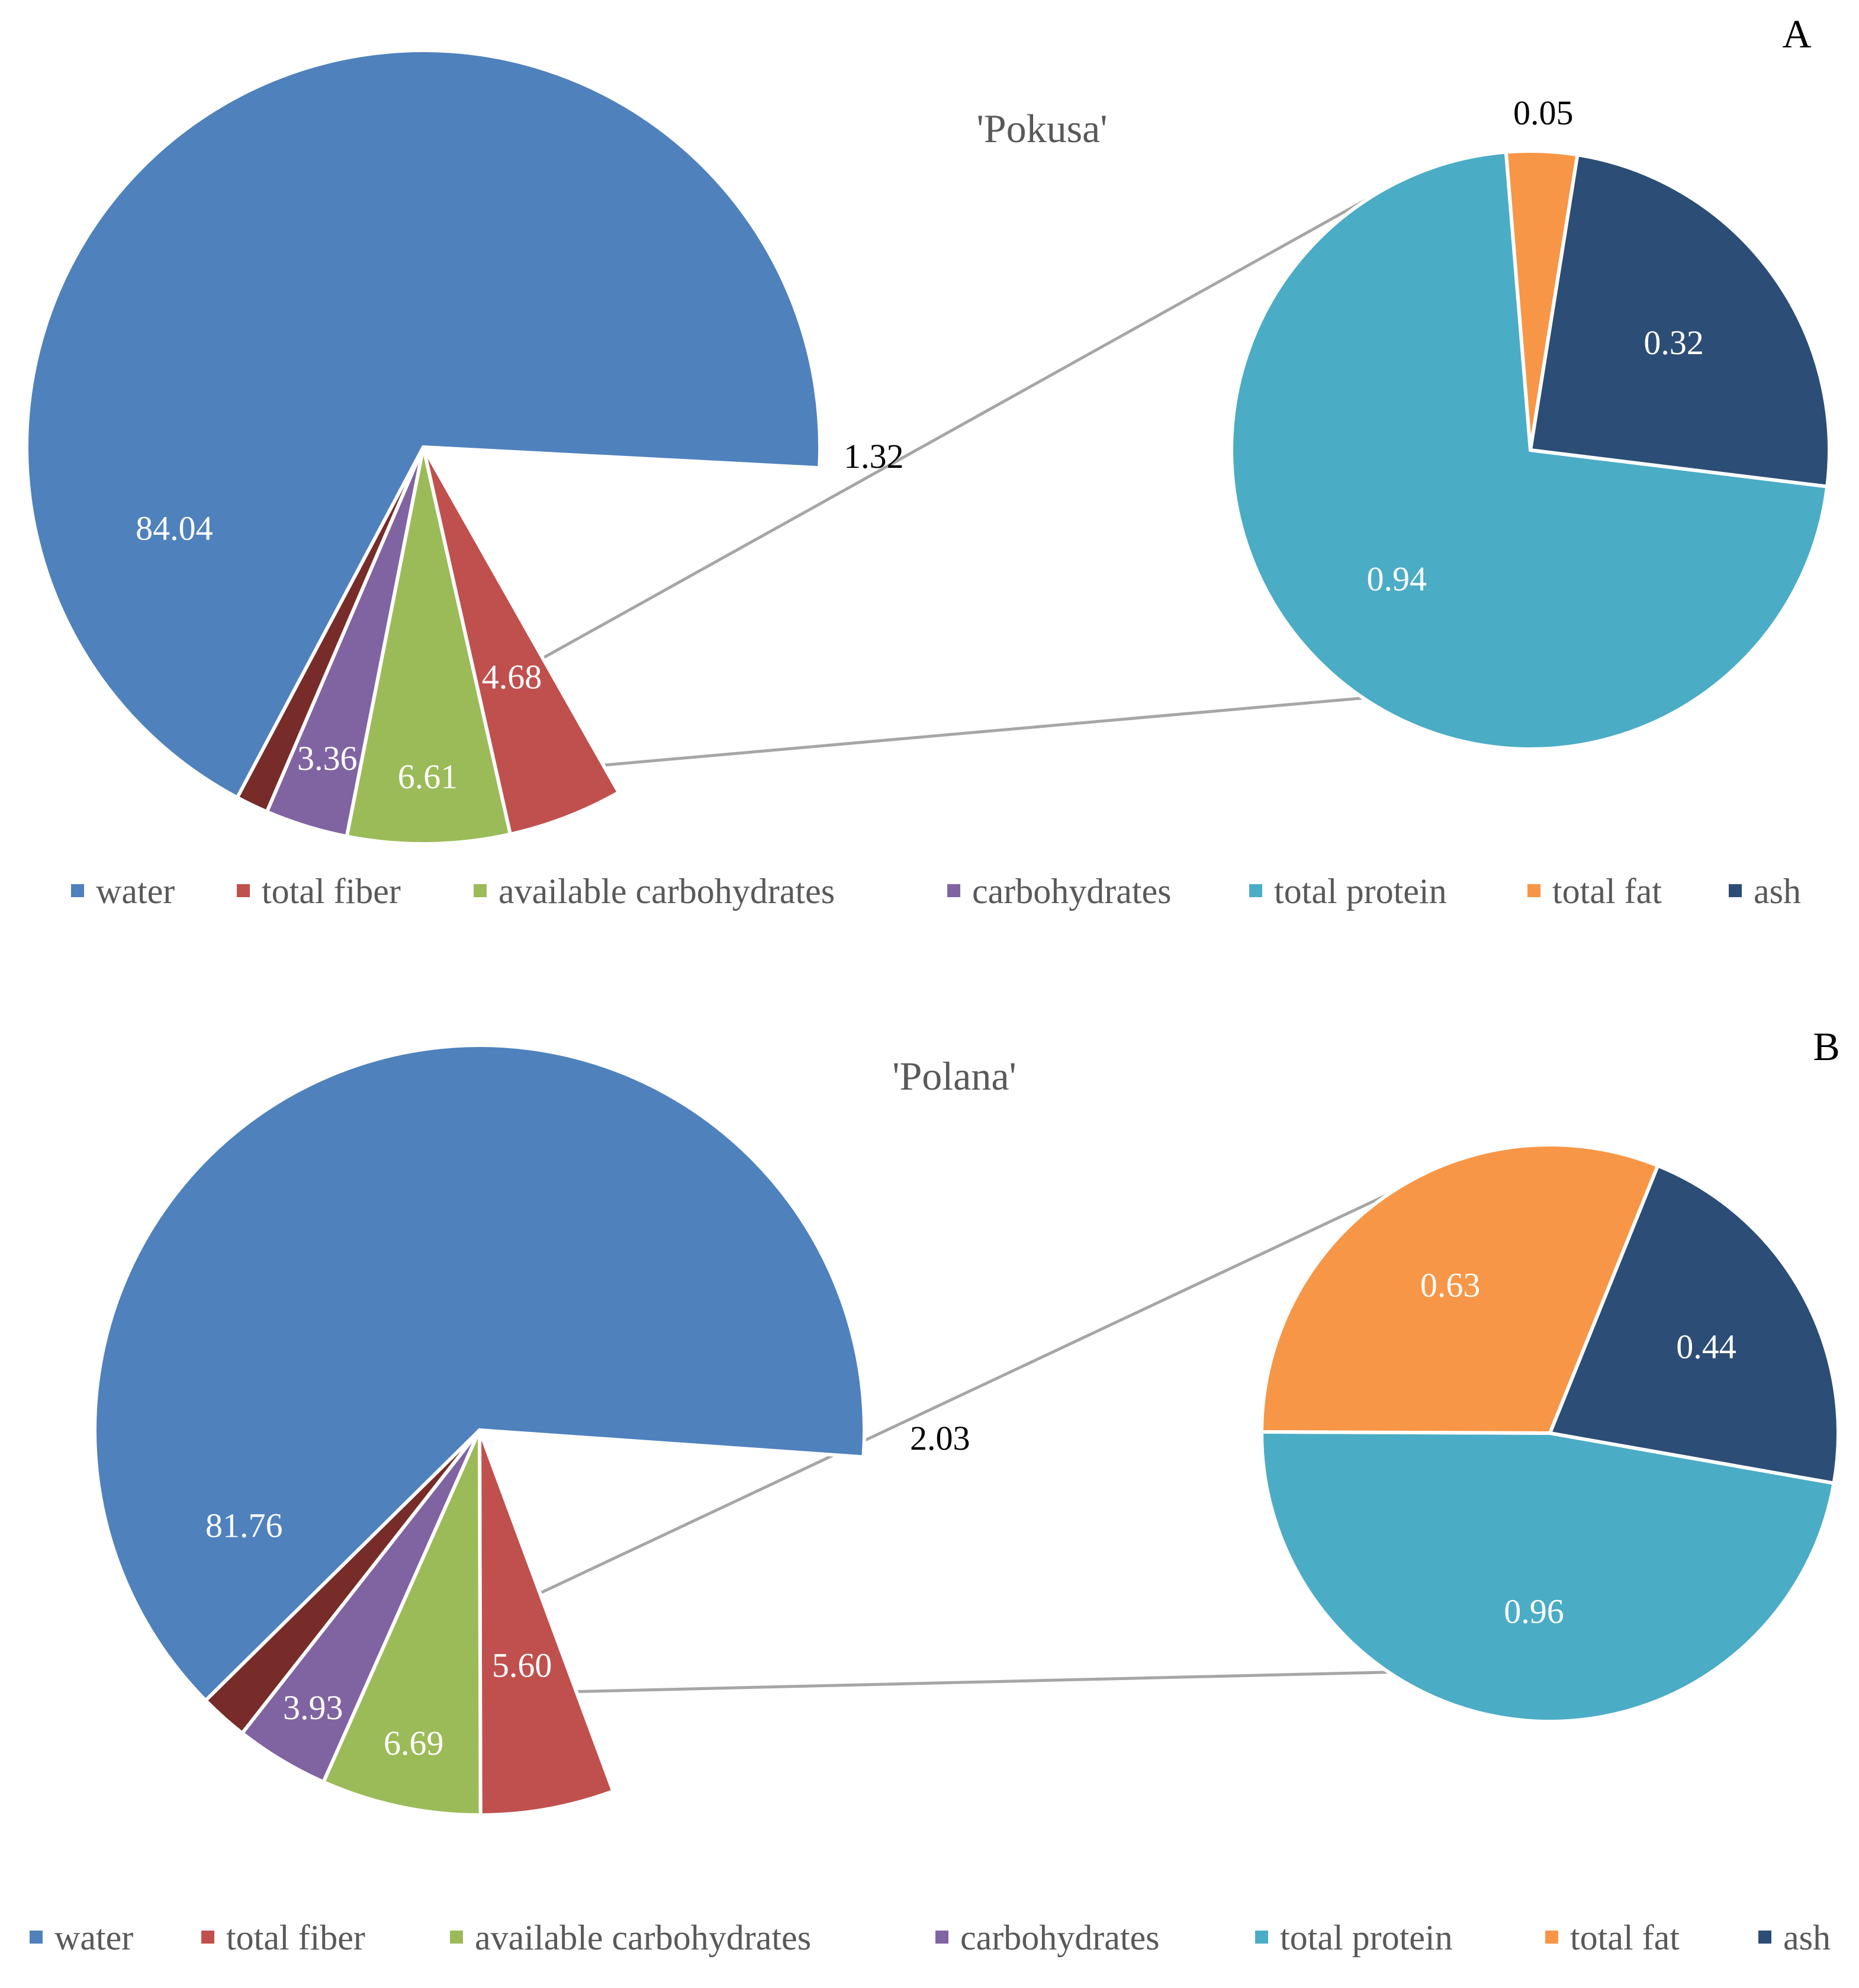 This screenshot has height=1988, width=1859. Describe the element at coordinates (1548, 1577) in the screenshot. I see `panel-b-sub-slice-total-protein` at that location.